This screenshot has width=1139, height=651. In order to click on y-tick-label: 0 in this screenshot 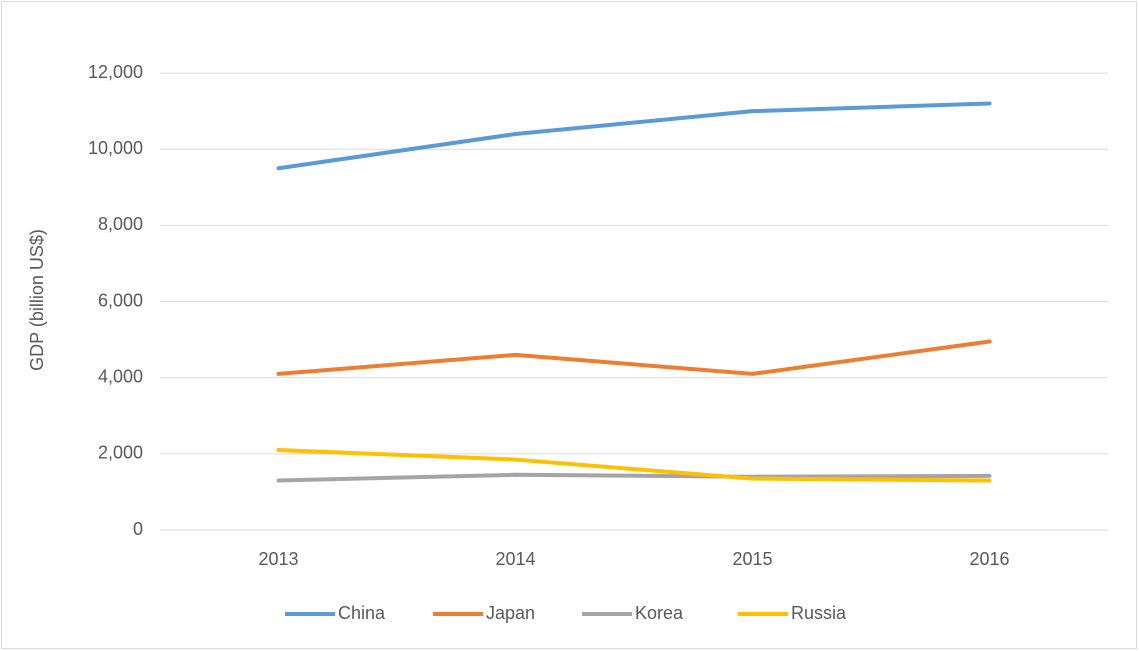, I will do `click(138, 529)`.